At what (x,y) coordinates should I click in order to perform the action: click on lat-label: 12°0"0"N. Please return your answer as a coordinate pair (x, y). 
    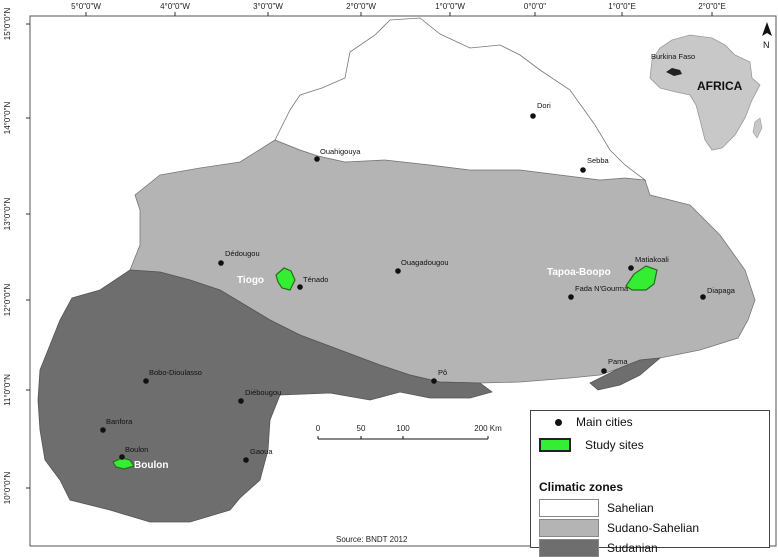
    Looking at the image, I should click on (7, 300).